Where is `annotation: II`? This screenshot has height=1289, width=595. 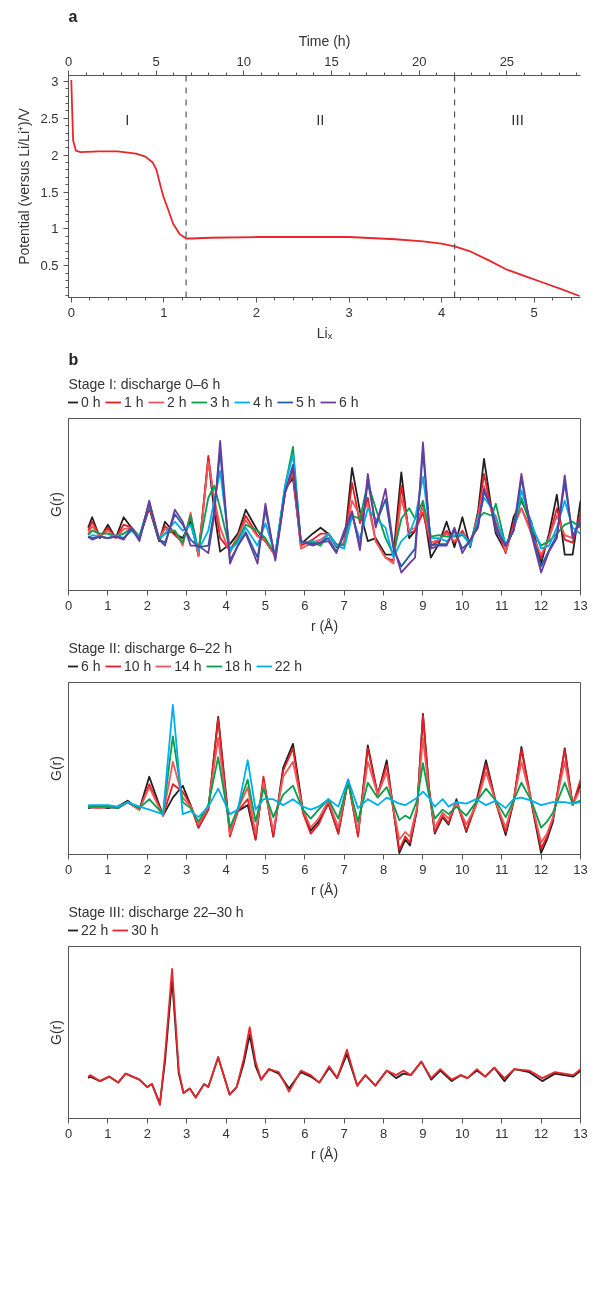 annotation: II is located at coordinates (320, 120).